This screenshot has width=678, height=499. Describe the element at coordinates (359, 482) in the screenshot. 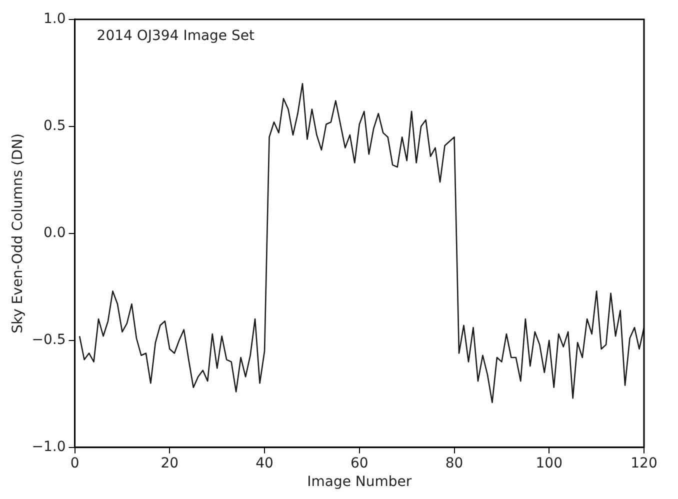

I see `x-axis-title: Image Number` at that location.